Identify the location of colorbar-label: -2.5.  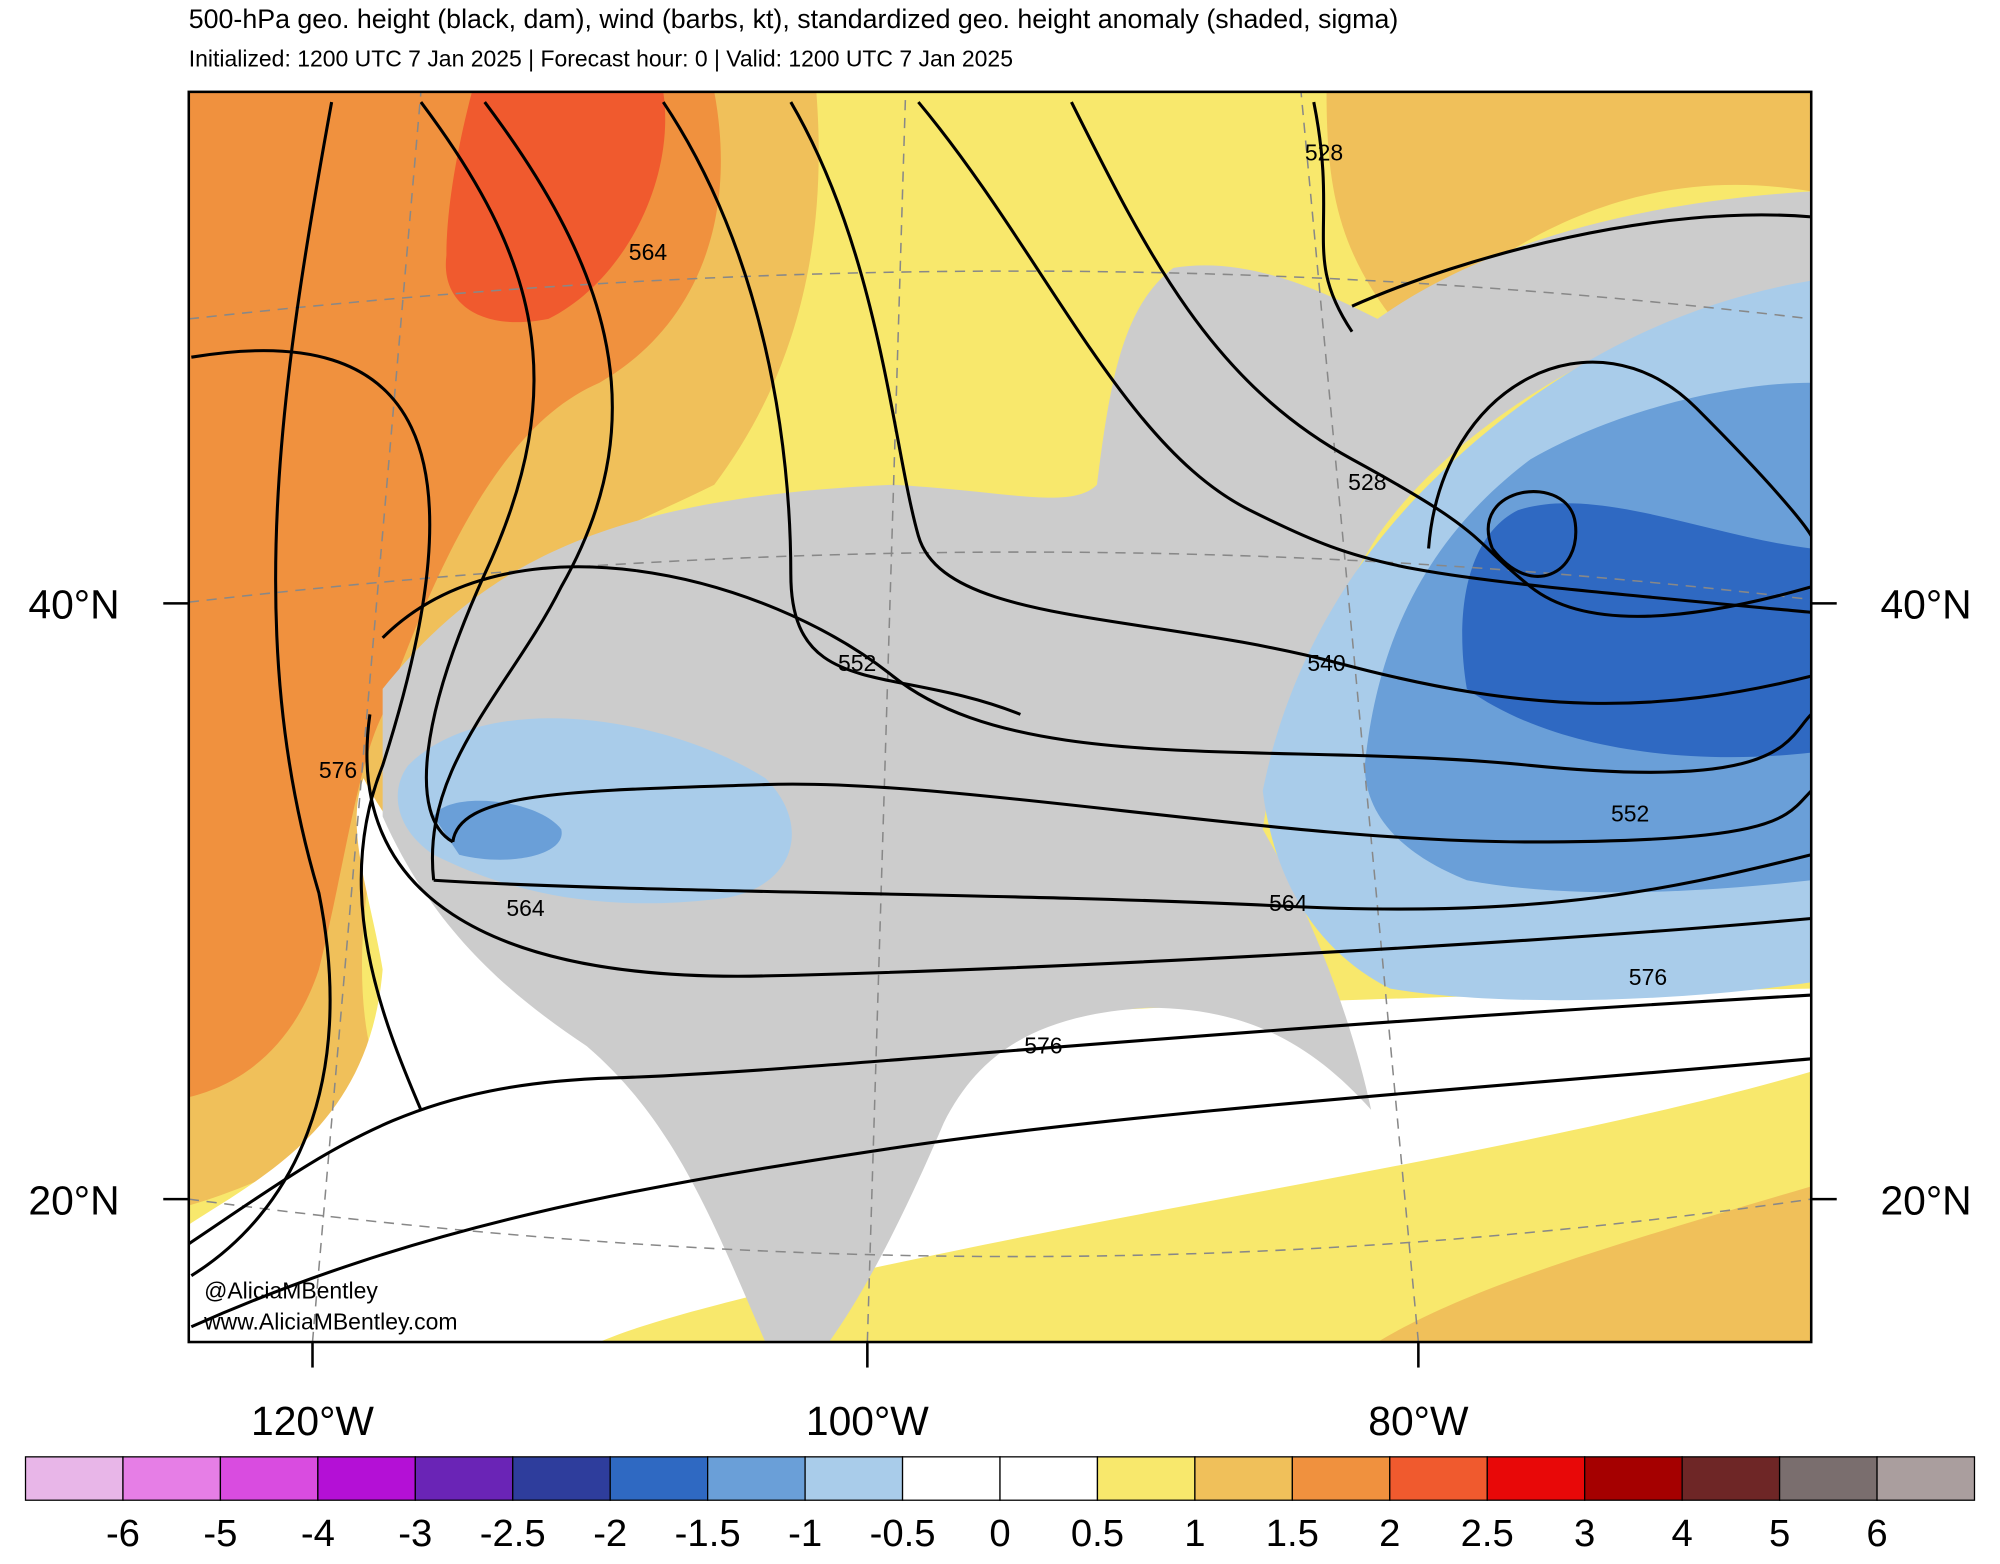
(513, 1533).